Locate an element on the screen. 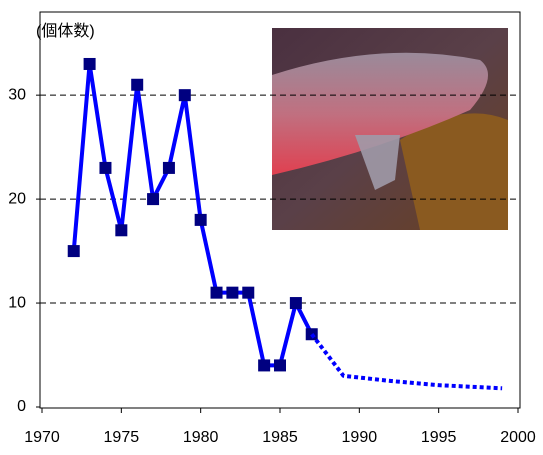  x-tick-label: 1985 is located at coordinates (280, 437).